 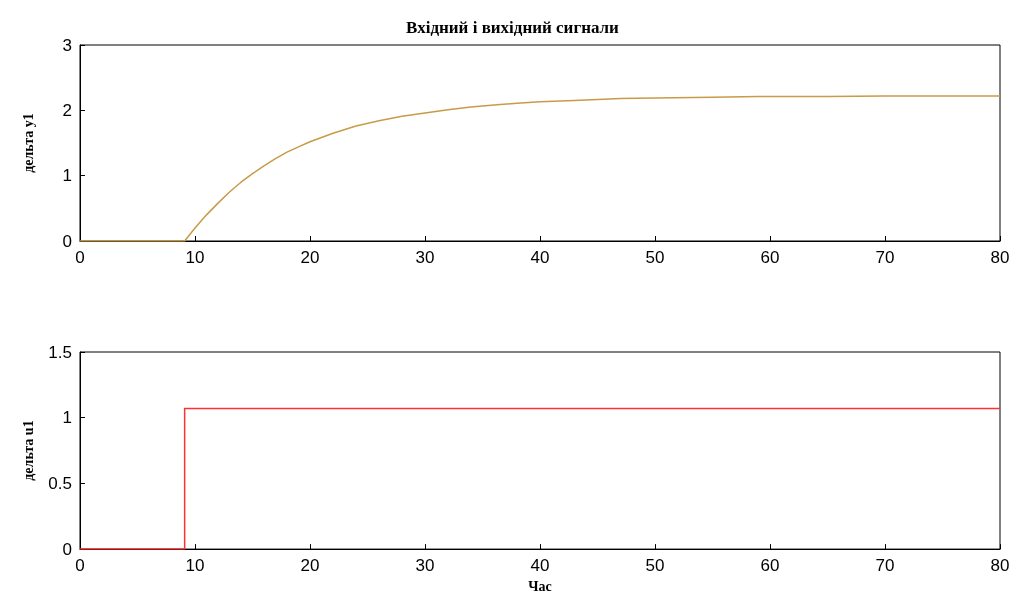 I want to click on y-tick-label: 1.5, so click(x=60, y=352).